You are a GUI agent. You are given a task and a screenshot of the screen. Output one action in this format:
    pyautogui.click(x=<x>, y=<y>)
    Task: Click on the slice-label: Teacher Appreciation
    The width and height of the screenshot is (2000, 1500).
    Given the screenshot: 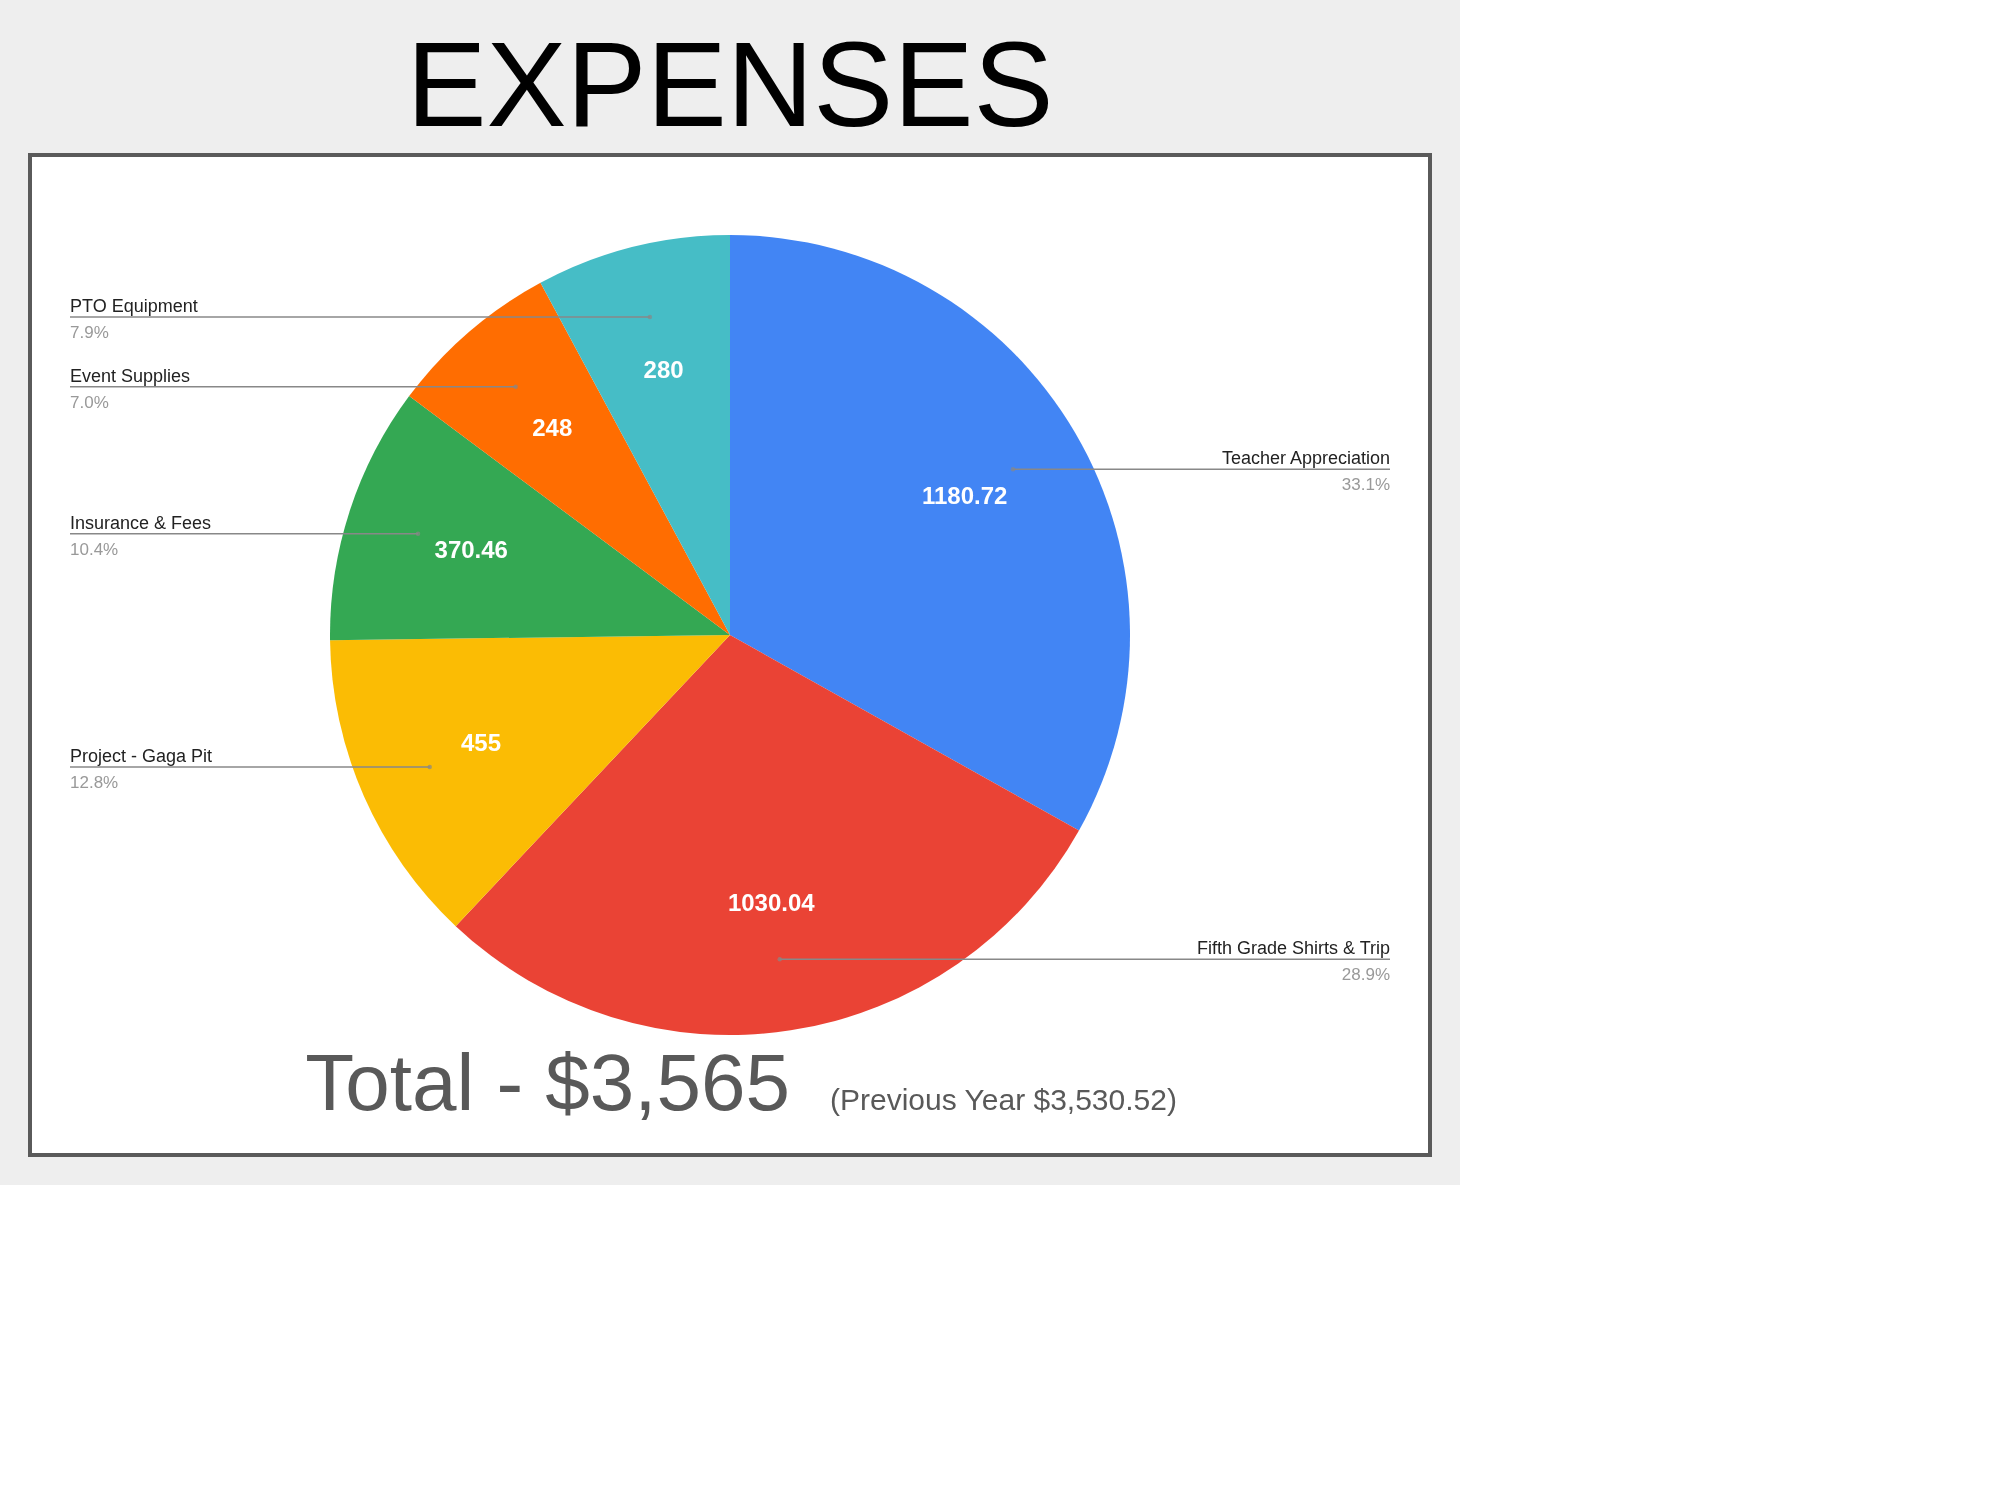 What is the action you would take?
    pyautogui.click(x=1305, y=458)
    